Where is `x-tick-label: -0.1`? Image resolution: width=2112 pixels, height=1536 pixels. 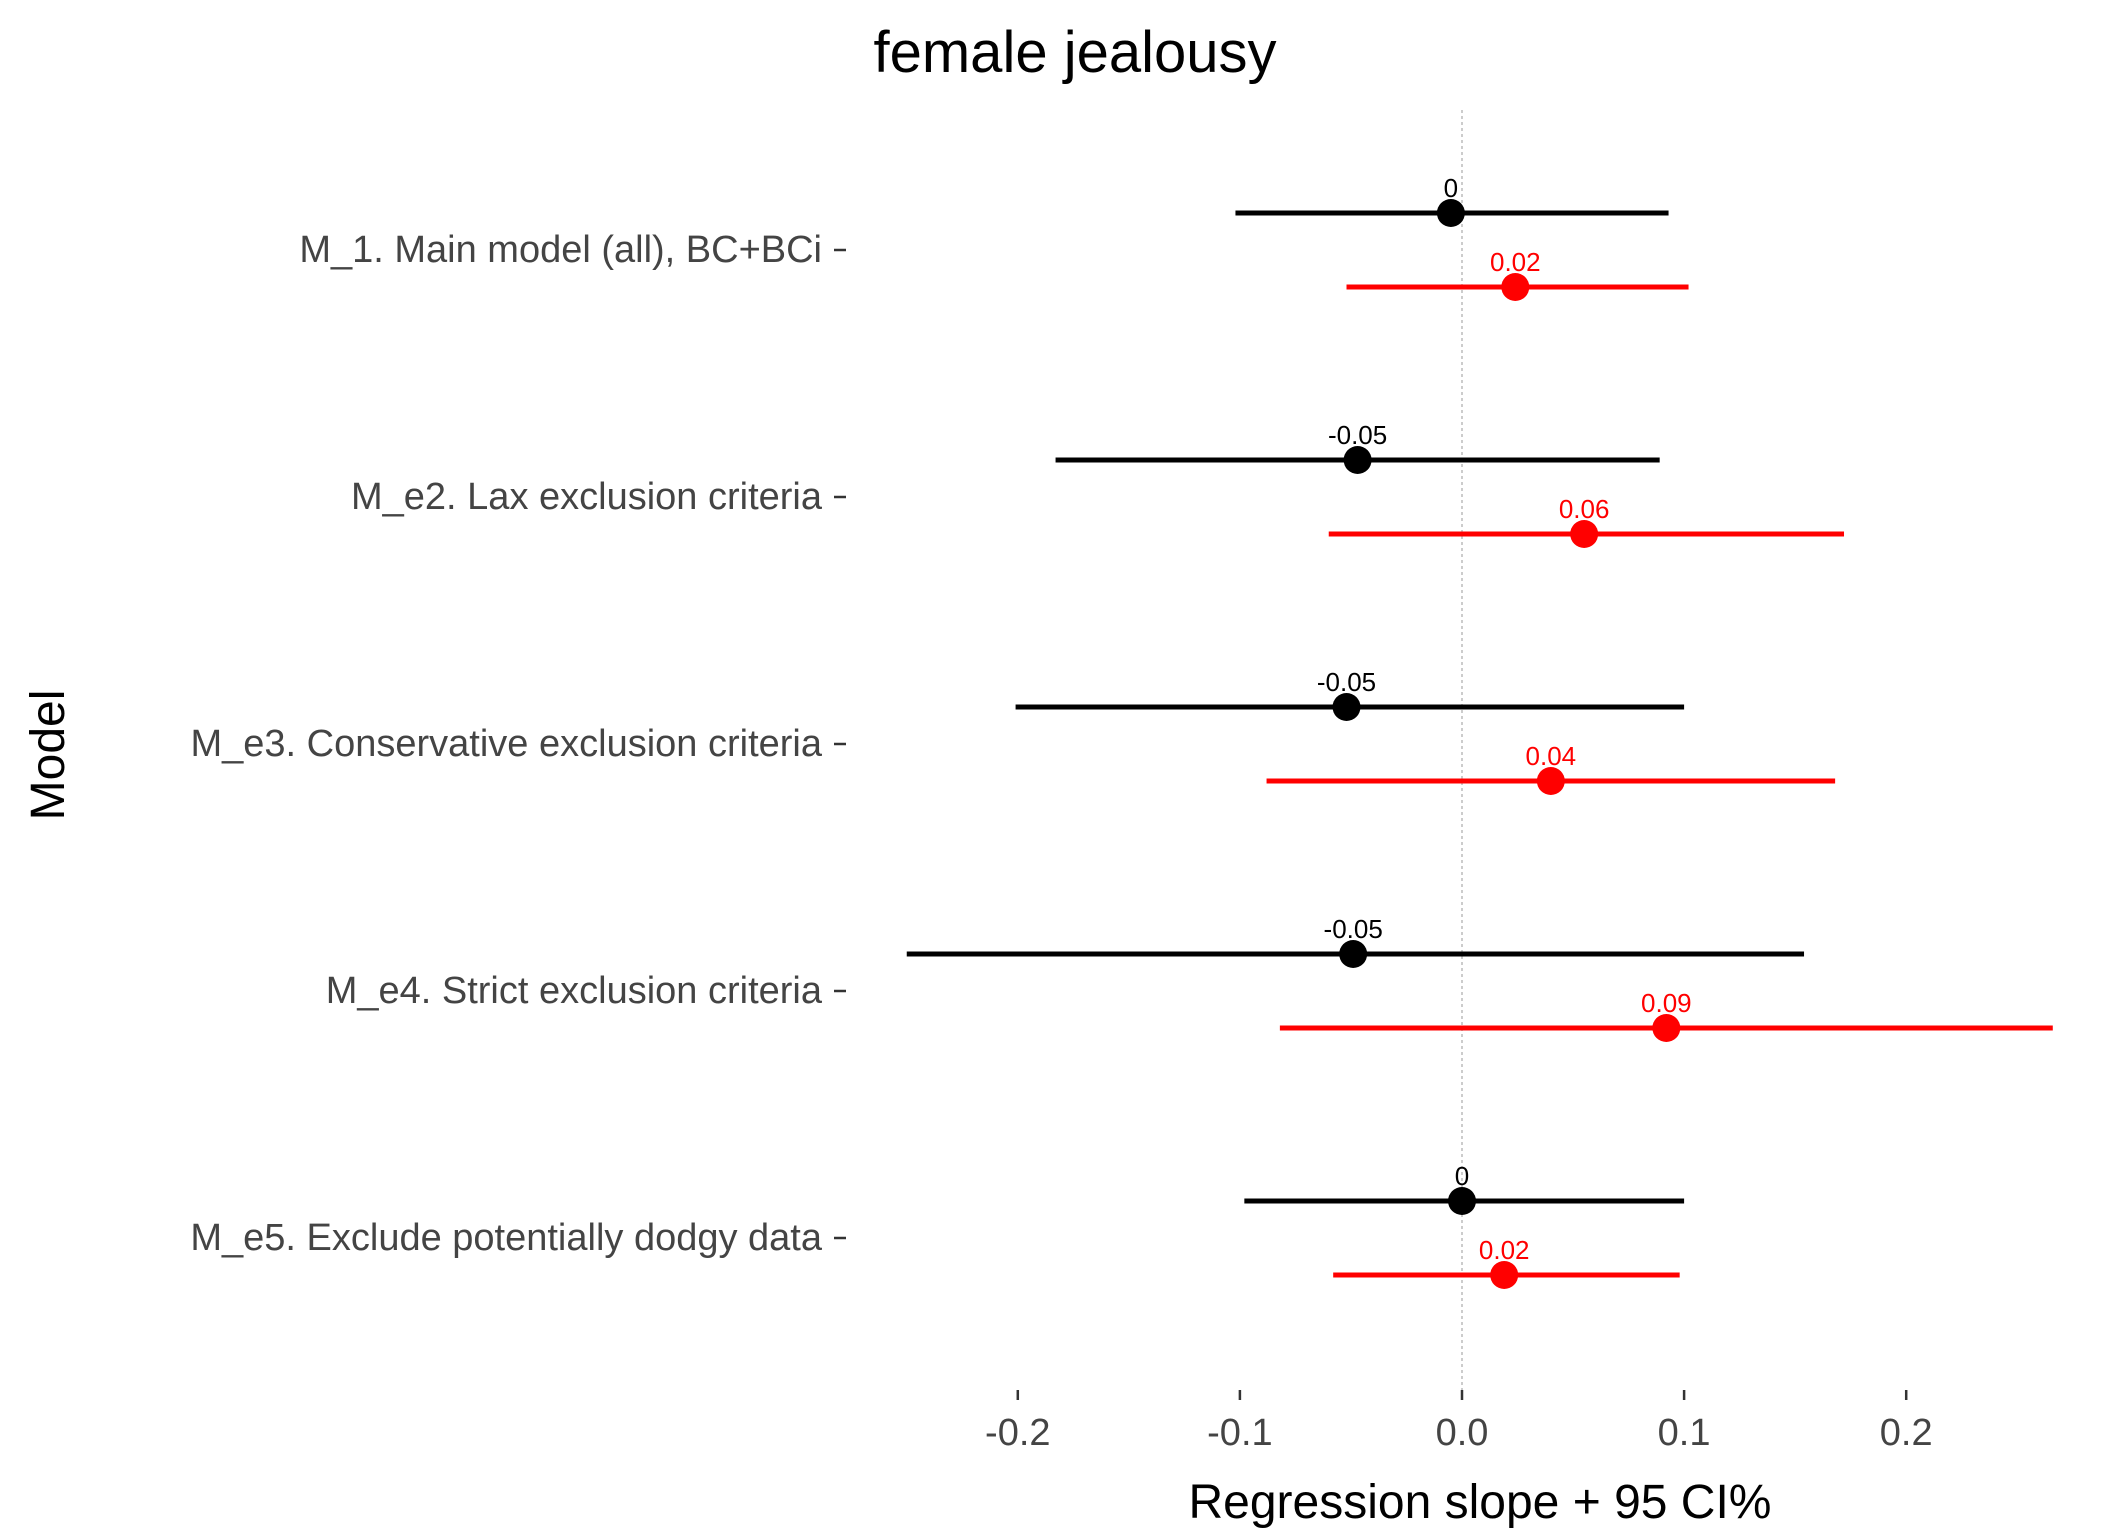
x-tick-label: -0.1 is located at coordinates (1239, 1433).